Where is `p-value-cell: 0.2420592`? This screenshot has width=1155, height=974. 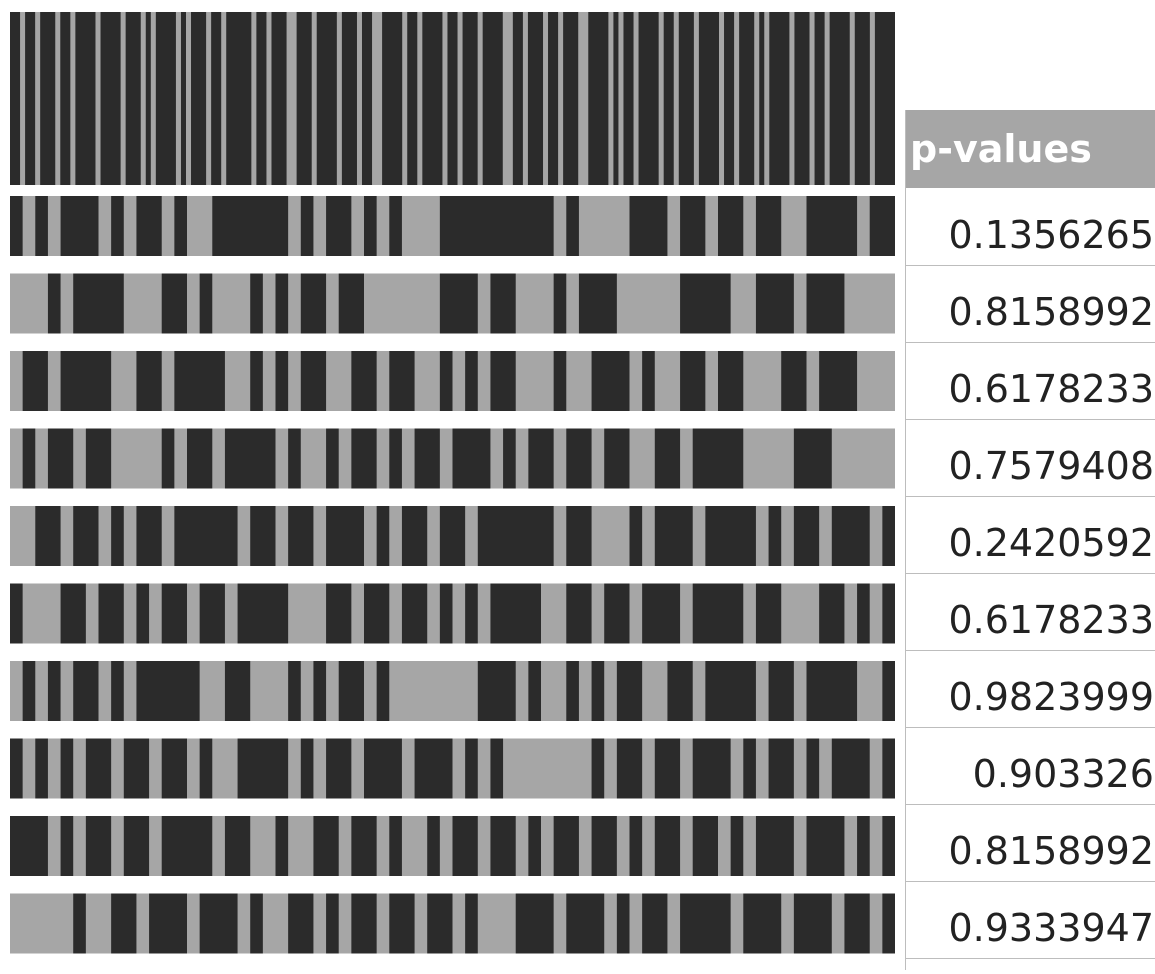 p-value-cell: 0.2420592 is located at coordinates (1030, 535).